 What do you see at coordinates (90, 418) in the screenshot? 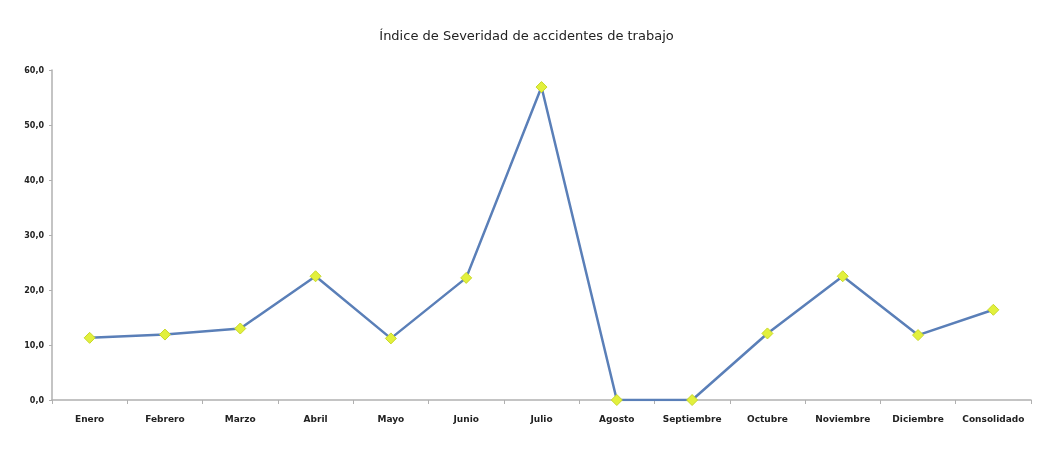
I see `x-tick-label: Enero` at bounding box center [90, 418].